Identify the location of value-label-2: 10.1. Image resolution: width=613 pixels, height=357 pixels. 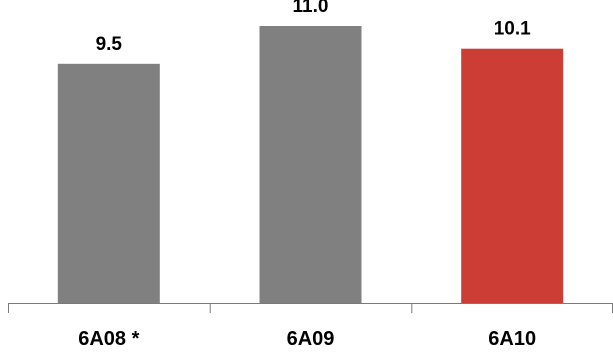
(512, 29).